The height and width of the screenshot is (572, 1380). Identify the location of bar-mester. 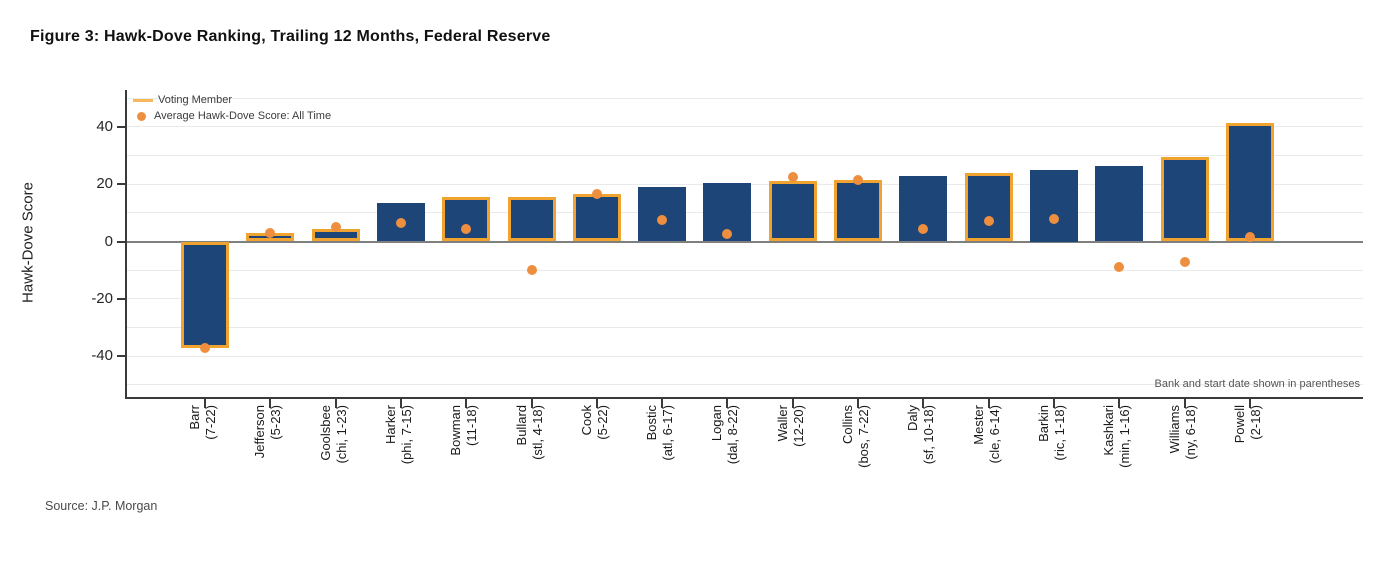
(988, 207).